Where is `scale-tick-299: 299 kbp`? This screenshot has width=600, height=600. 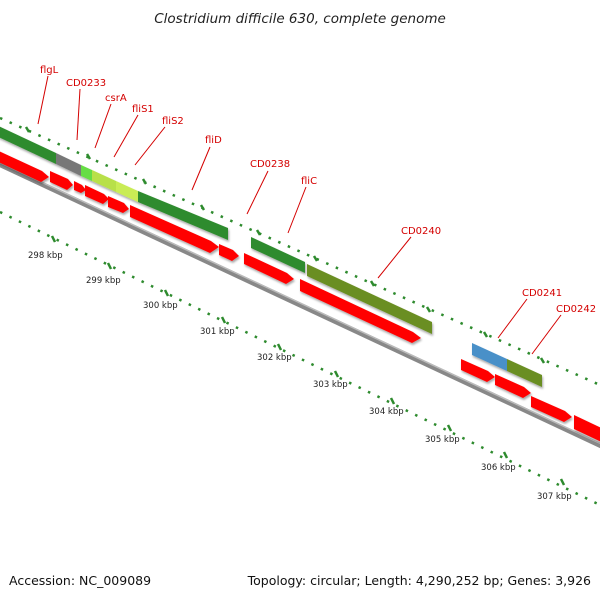
scale-tick-299: 299 kbp is located at coordinates (103, 281).